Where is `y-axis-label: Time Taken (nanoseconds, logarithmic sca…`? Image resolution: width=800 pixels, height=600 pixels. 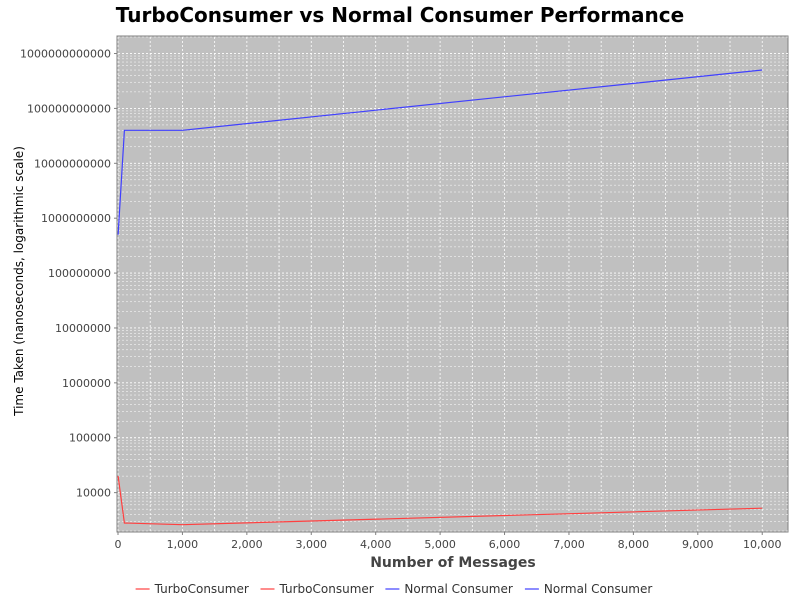
y-axis-label: Time Taken (nanoseconds, logarithmic sca… is located at coordinates (19, 281).